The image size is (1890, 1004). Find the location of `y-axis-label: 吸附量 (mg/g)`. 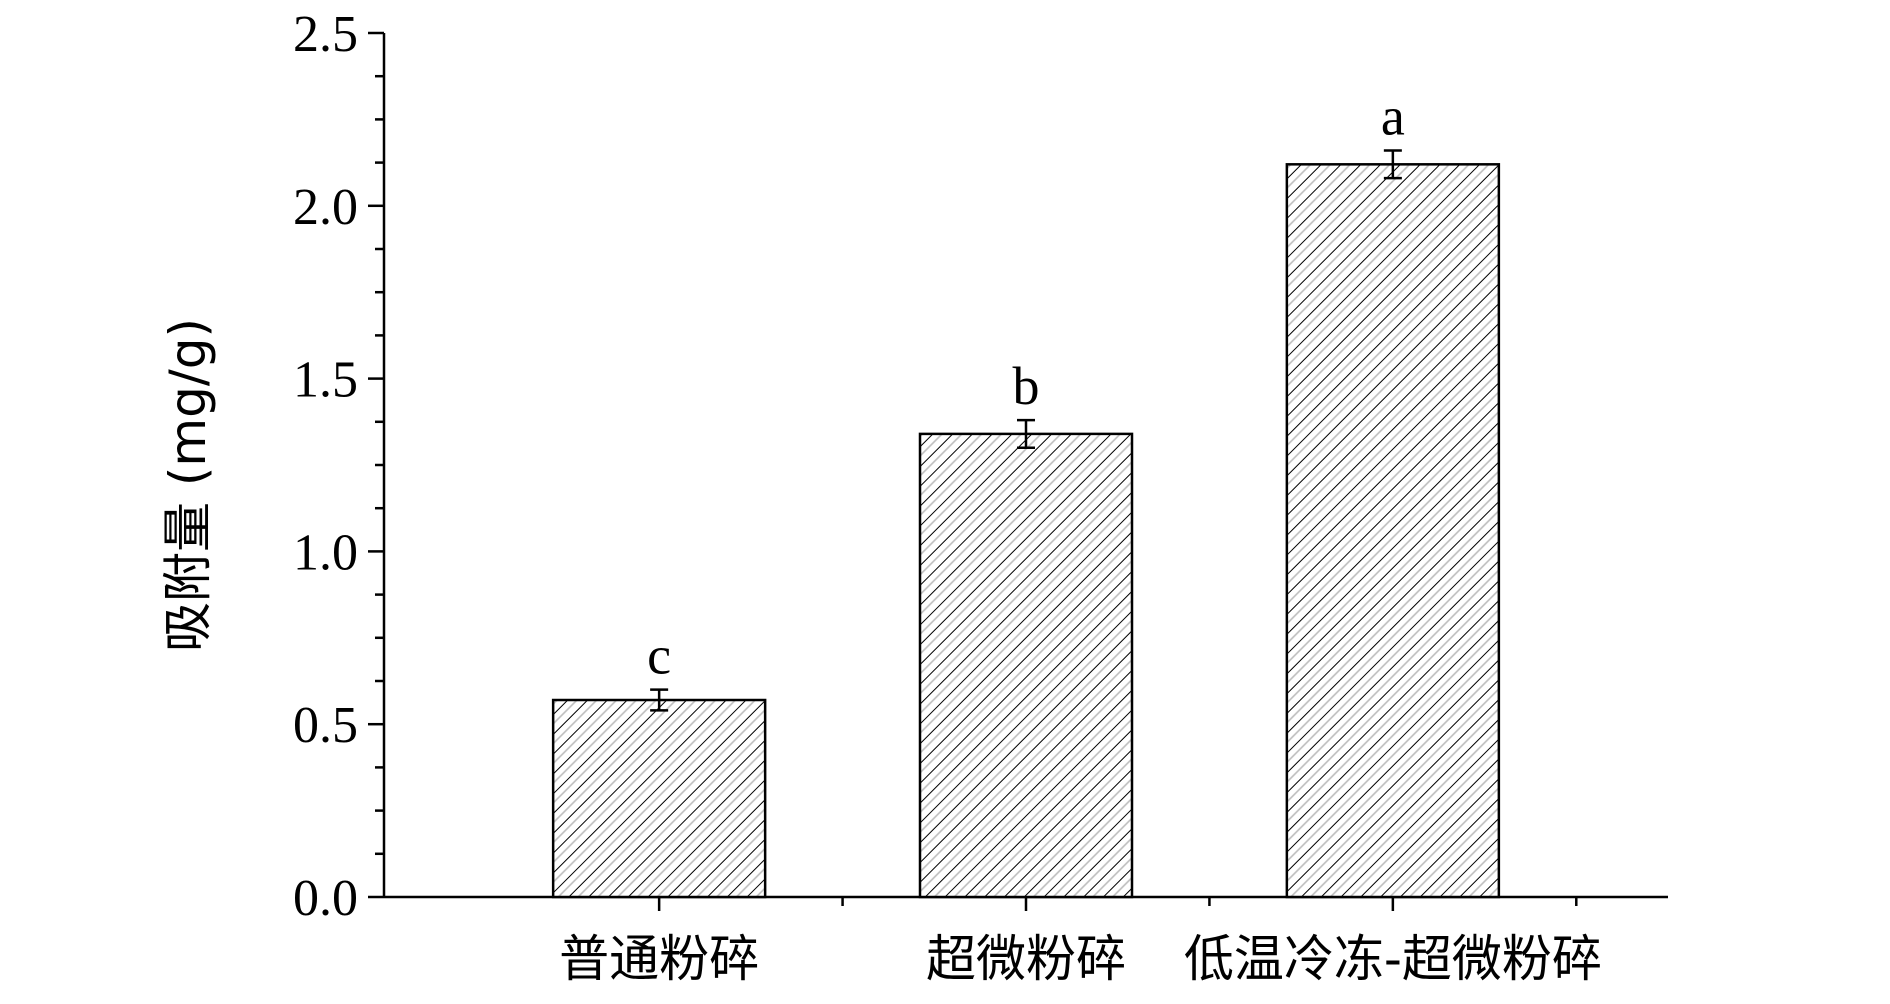

y-axis-label: 吸附量 (mg/g) is located at coordinates (188, 485).